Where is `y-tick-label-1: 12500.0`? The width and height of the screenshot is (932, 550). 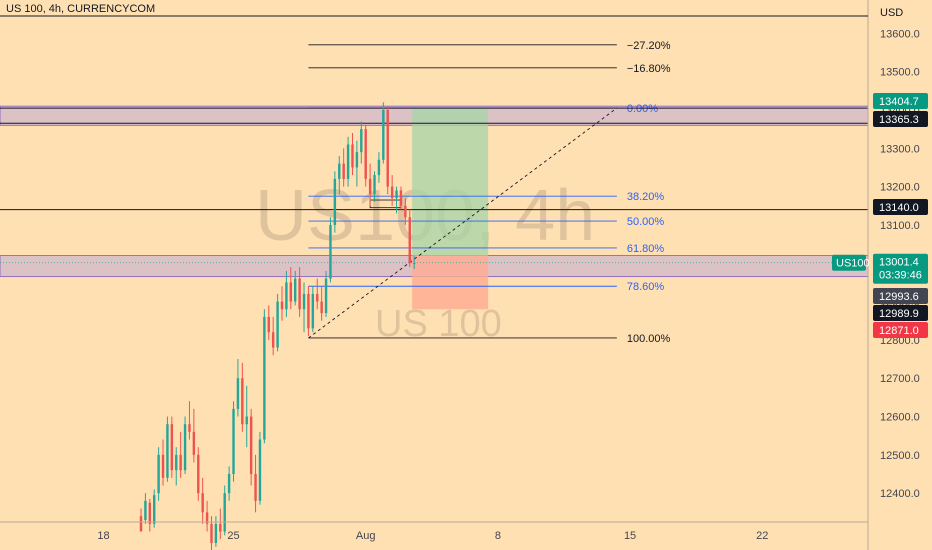 y-tick-label-1: 12500.0 is located at coordinates (900, 456).